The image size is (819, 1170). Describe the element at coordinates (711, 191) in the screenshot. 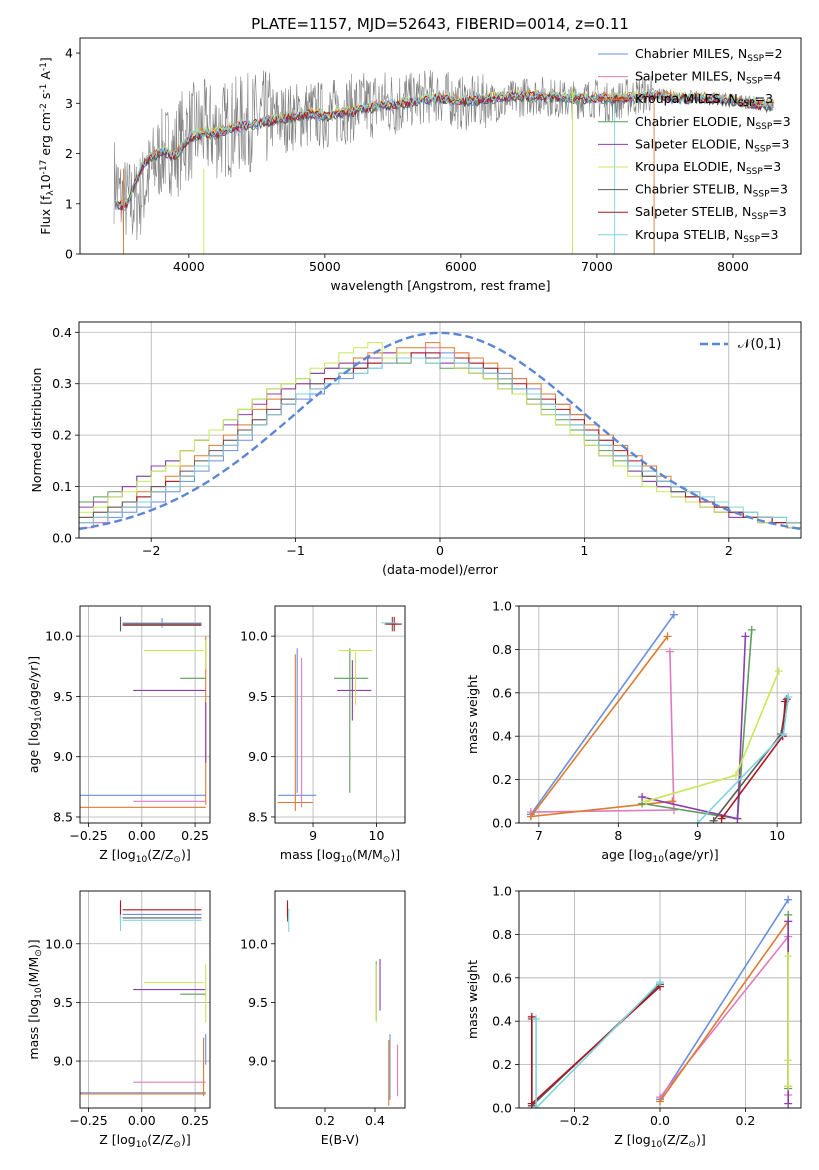

I see `legend-label: Chabrier STELIB, NSSP=3` at that location.